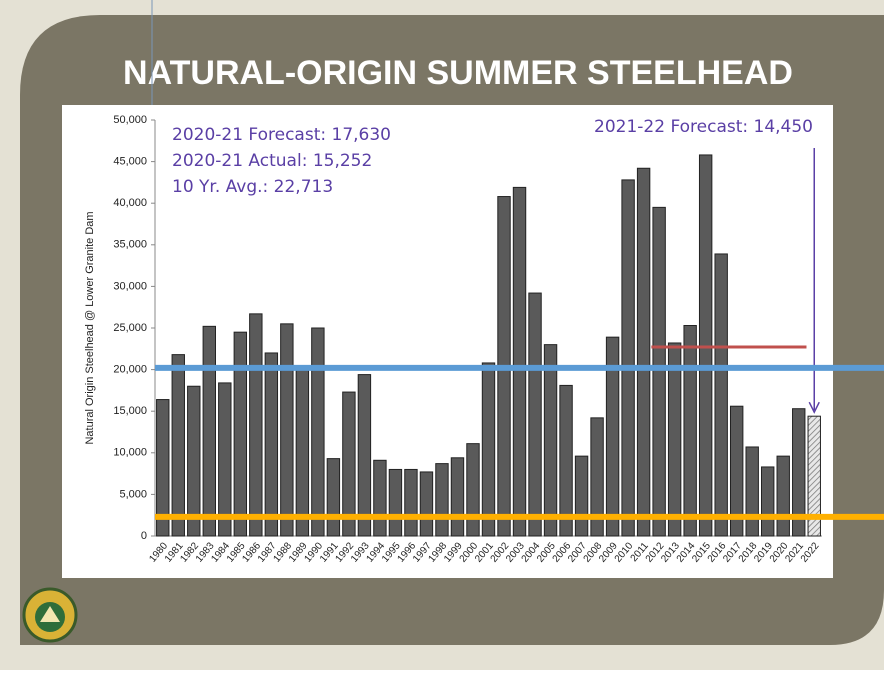  Describe the element at coordinates (130, 453) in the screenshot. I see `y-tick-label: 10,000` at that location.